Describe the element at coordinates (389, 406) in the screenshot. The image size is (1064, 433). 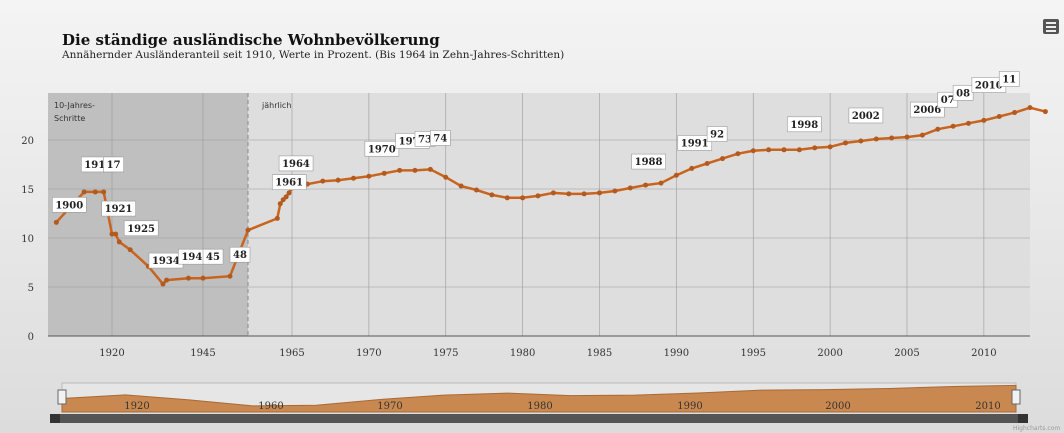
I see `navigator-label: 1970` at that location.